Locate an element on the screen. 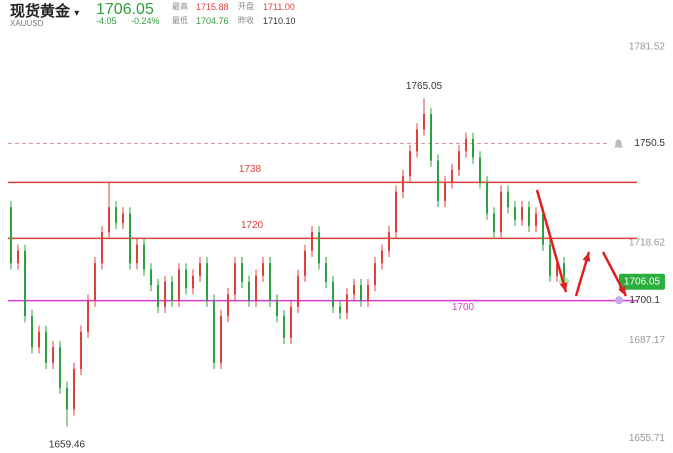 The width and height of the screenshot is (673, 453). stat-value: 1711.00 is located at coordinates (279, 7).